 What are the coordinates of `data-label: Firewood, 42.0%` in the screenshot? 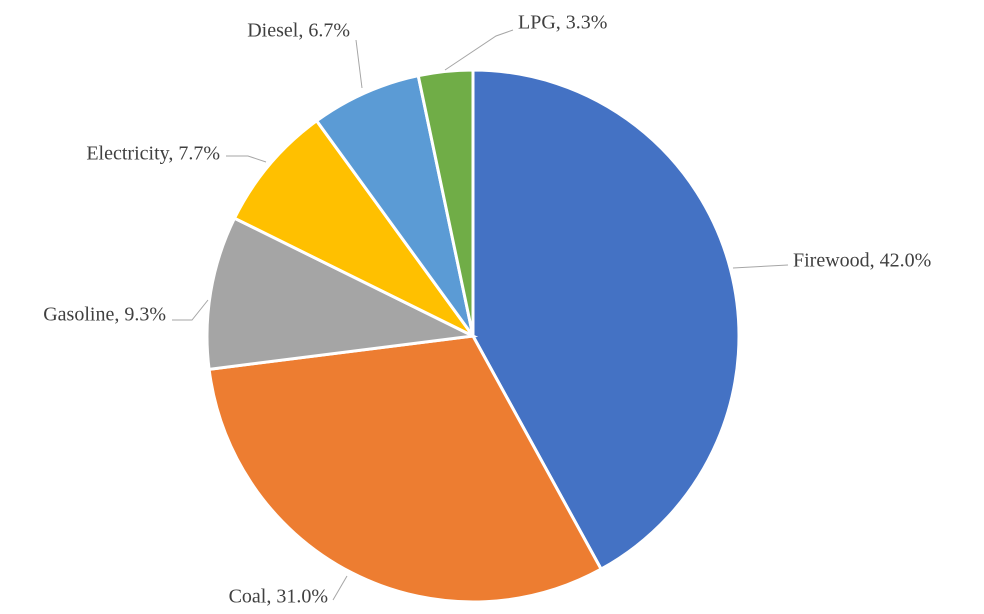 It's located at (862, 261).